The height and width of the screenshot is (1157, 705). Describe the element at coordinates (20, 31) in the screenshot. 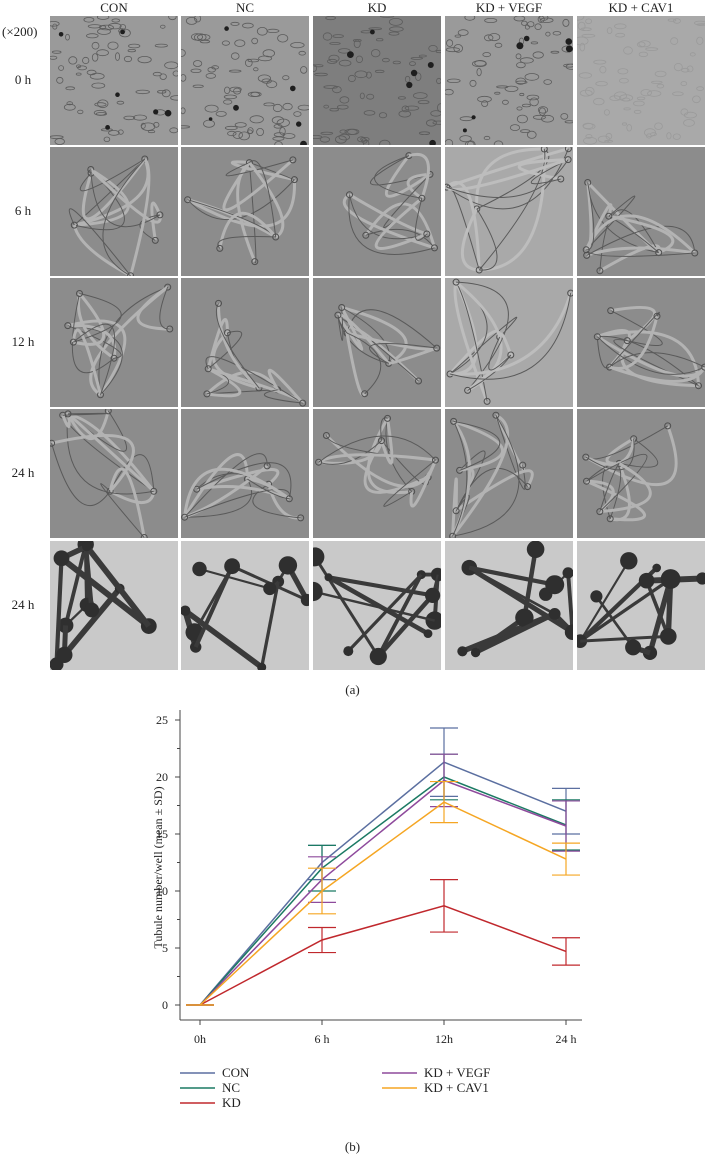

I see `magnification-label: (×200)` at that location.